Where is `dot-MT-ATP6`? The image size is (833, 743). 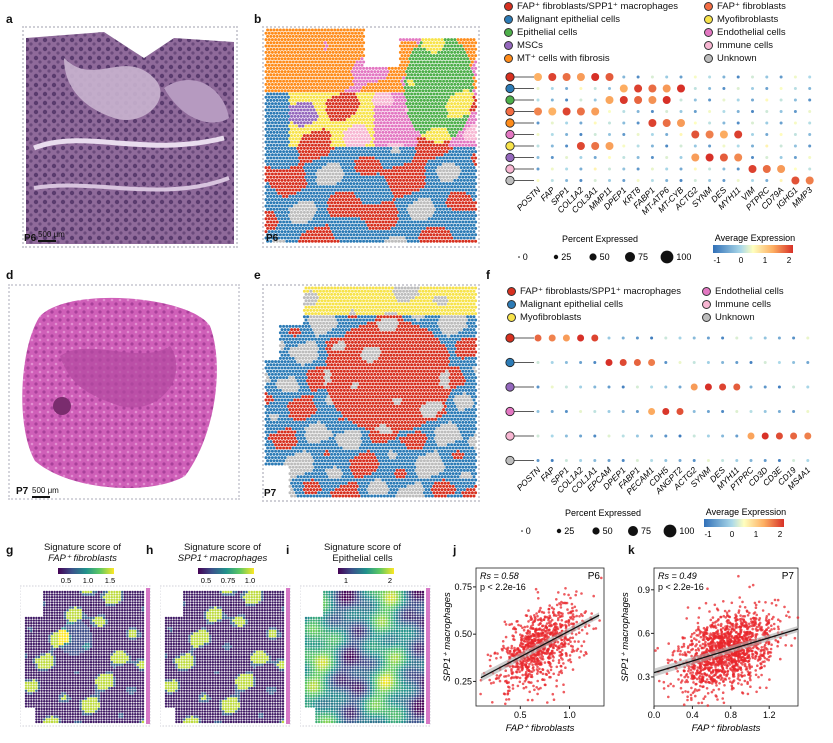
dot-MT-ATP6 is located at coordinates (667, 157).